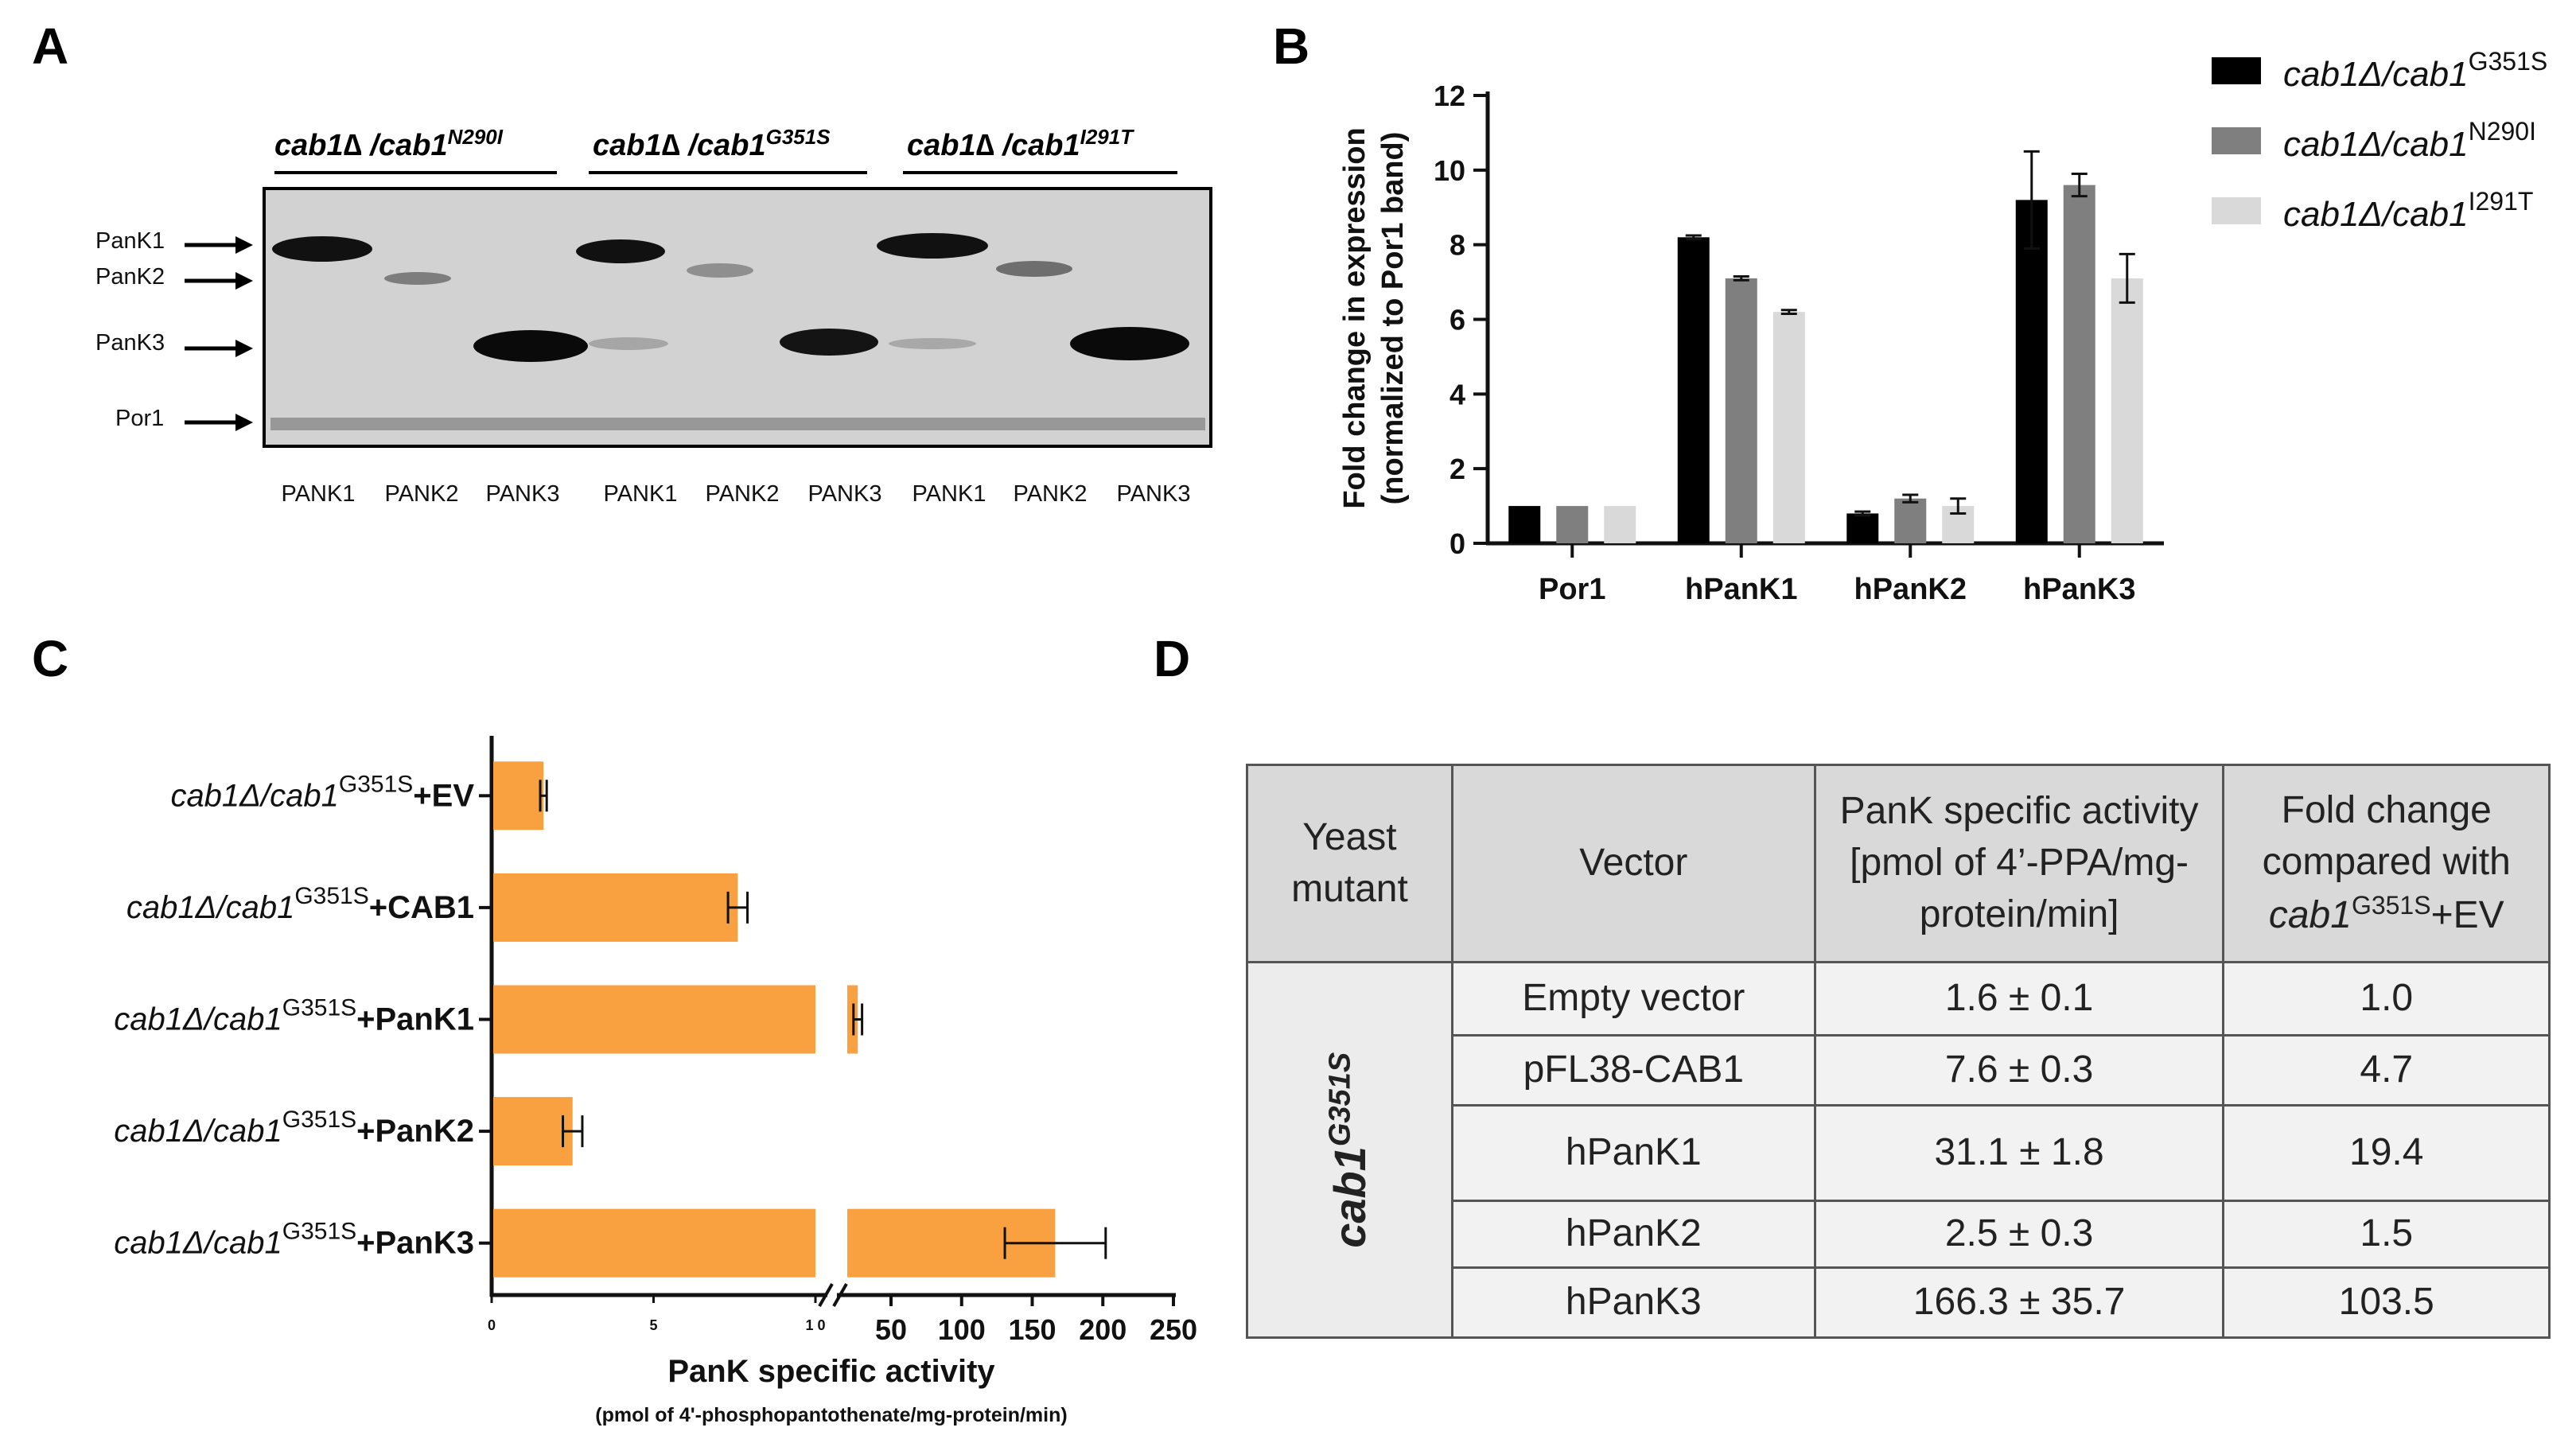 The image size is (2576, 1443). What do you see at coordinates (891, 1329) in the screenshot?
I see `c-x-tick-label: 50` at bounding box center [891, 1329].